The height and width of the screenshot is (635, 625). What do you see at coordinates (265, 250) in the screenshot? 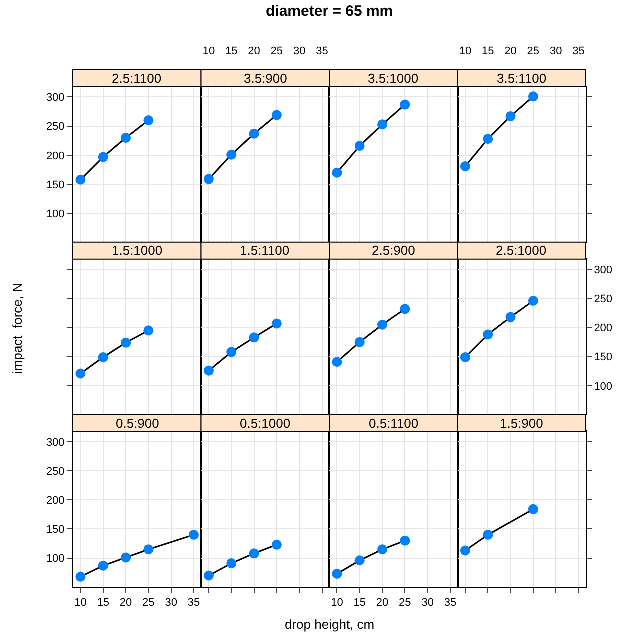
I see `chart-title: 1.5:1100` at bounding box center [265, 250].